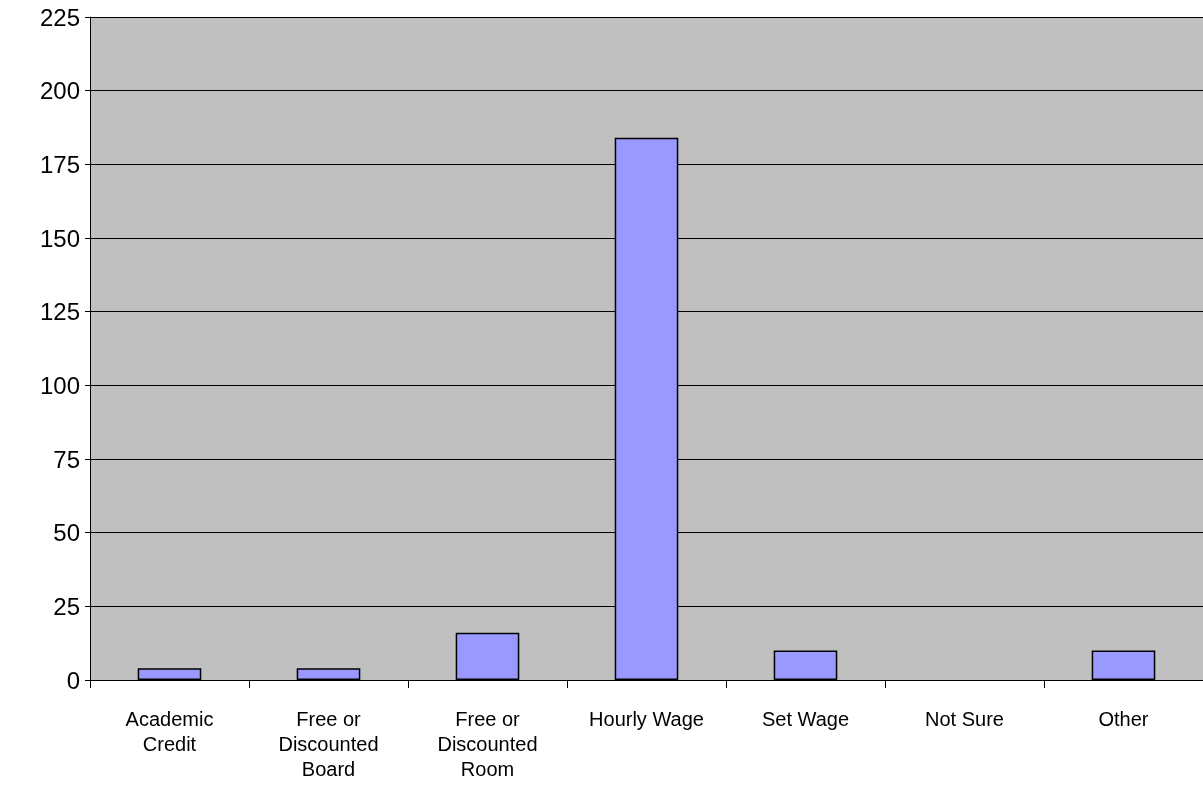  I want to click on y-tick-label: 150, so click(59, 238).